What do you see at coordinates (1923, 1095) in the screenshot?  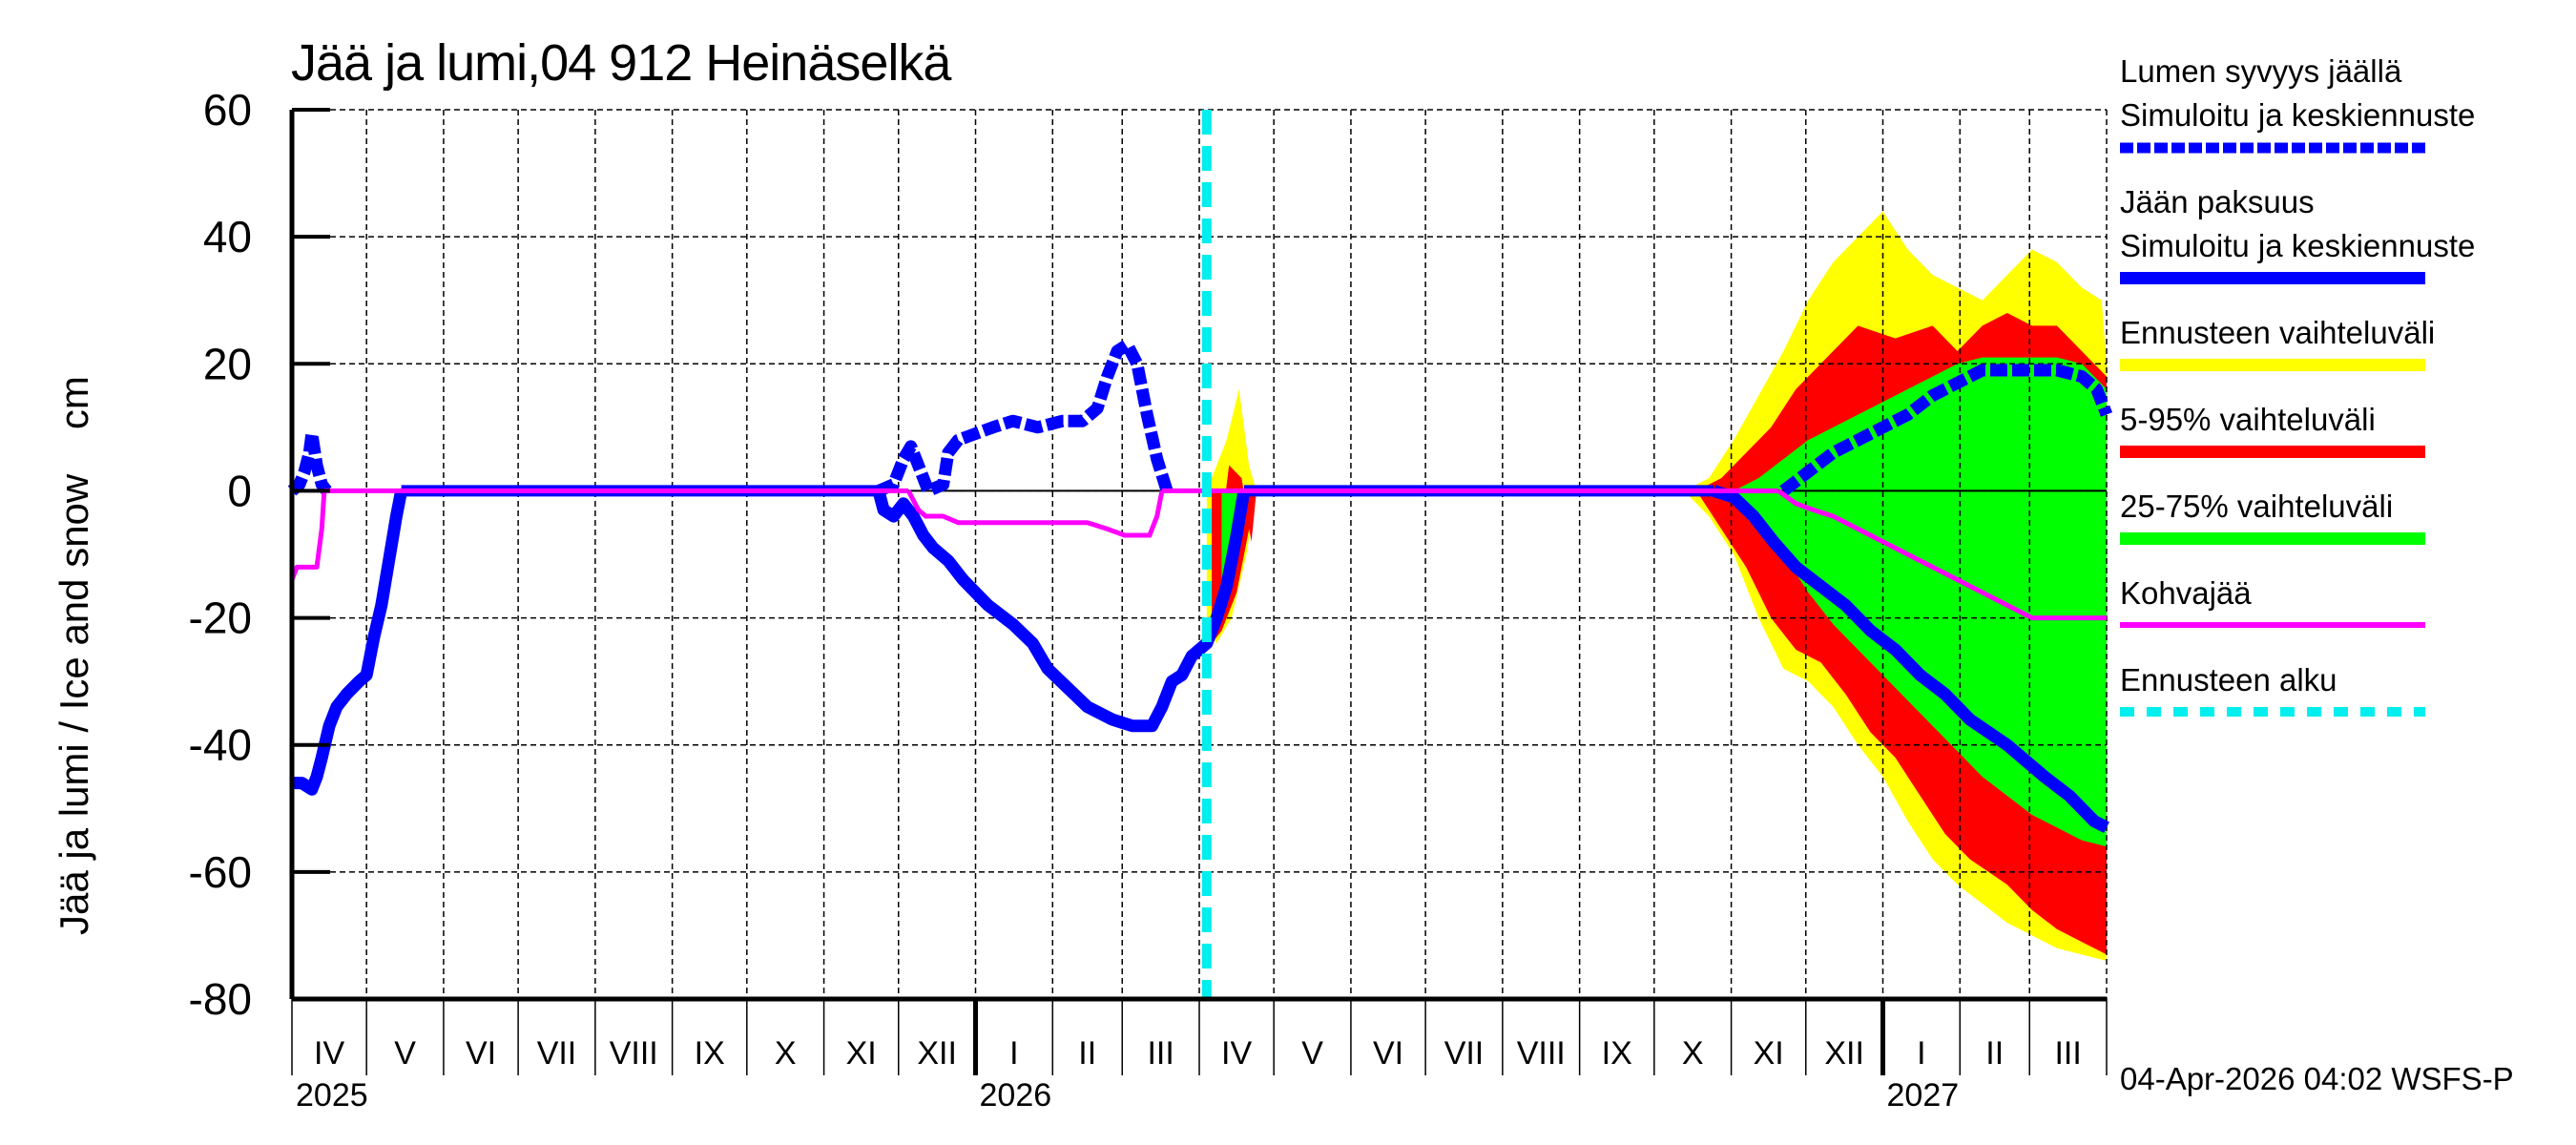 I see `svg-text: 2027` at bounding box center [1923, 1095].